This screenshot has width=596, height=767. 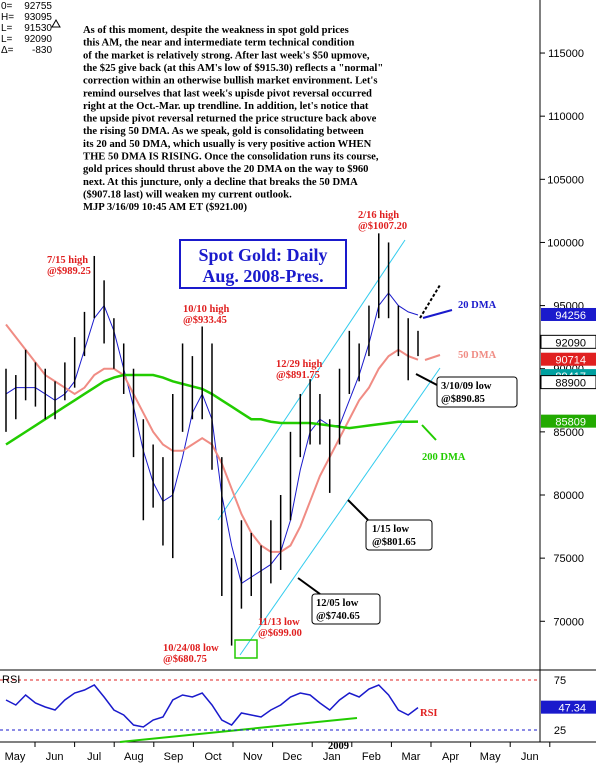 What do you see at coordinates (394, 542) in the screenshot?
I see `annotation: @$801.65` at bounding box center [394, 542].